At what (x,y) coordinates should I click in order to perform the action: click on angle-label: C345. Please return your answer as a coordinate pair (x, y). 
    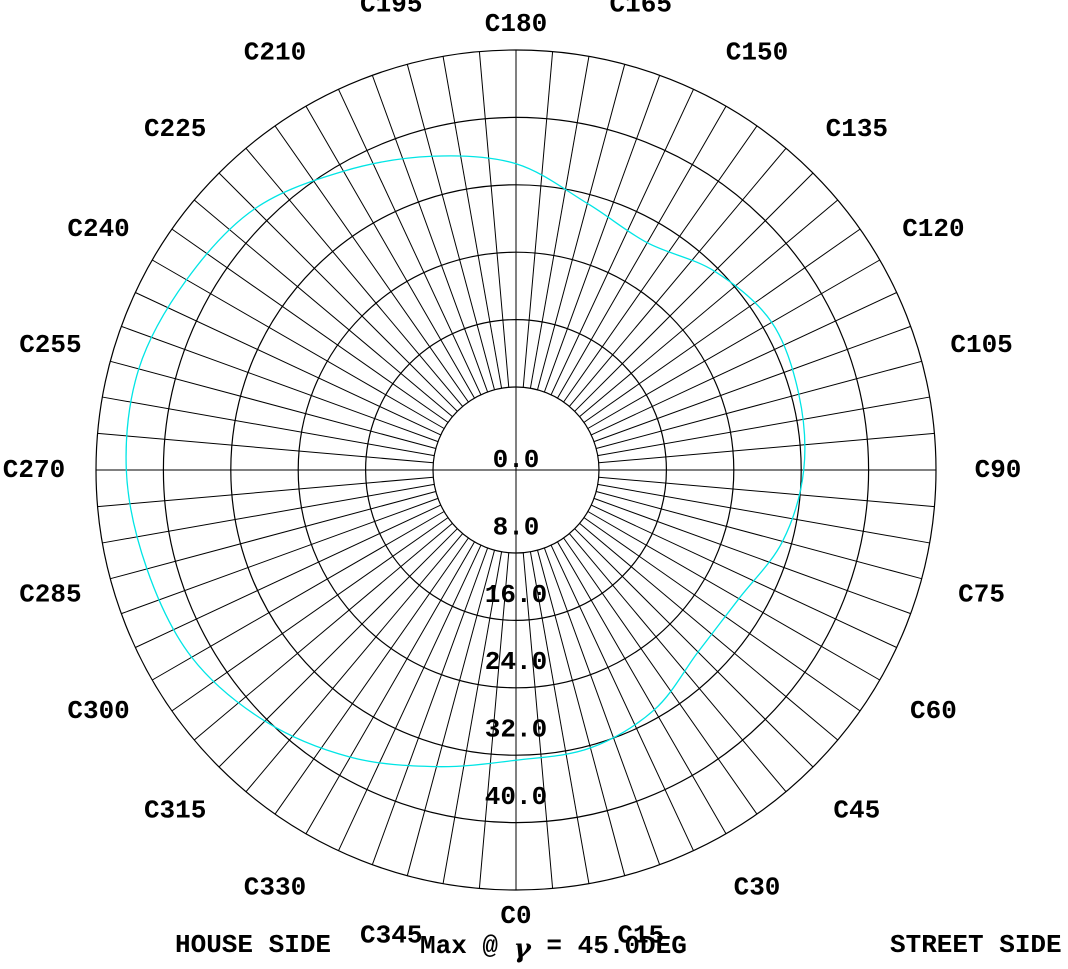
    Looking at the image, I should click on (391, 935).